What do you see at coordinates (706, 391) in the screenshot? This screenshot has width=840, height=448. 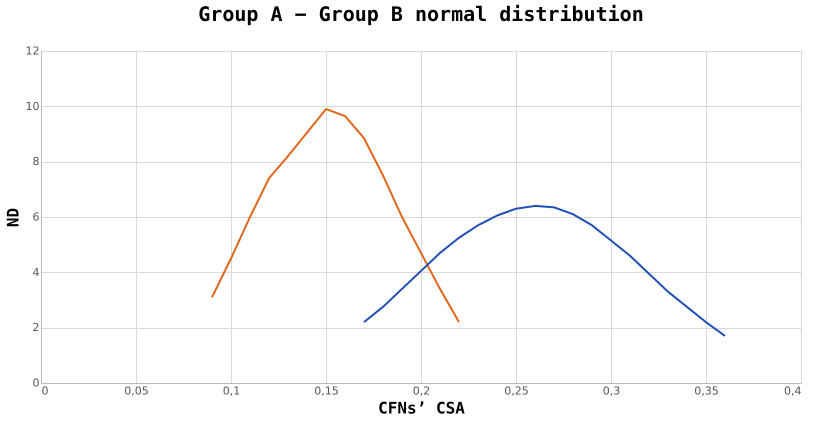 I see `x-tick-label: 0,35` at bounding box center [706, 391].